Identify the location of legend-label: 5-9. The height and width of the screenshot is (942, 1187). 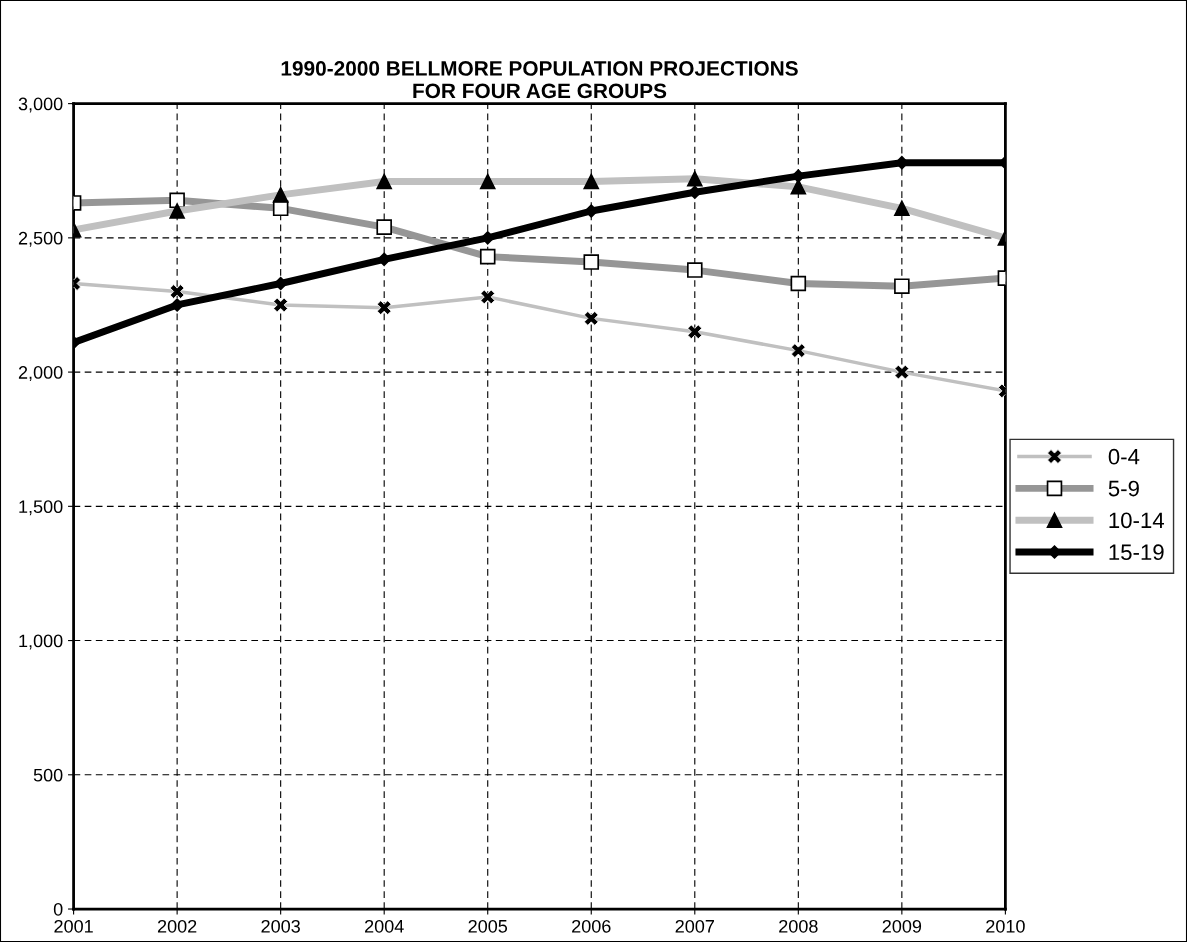
(1123, 488).